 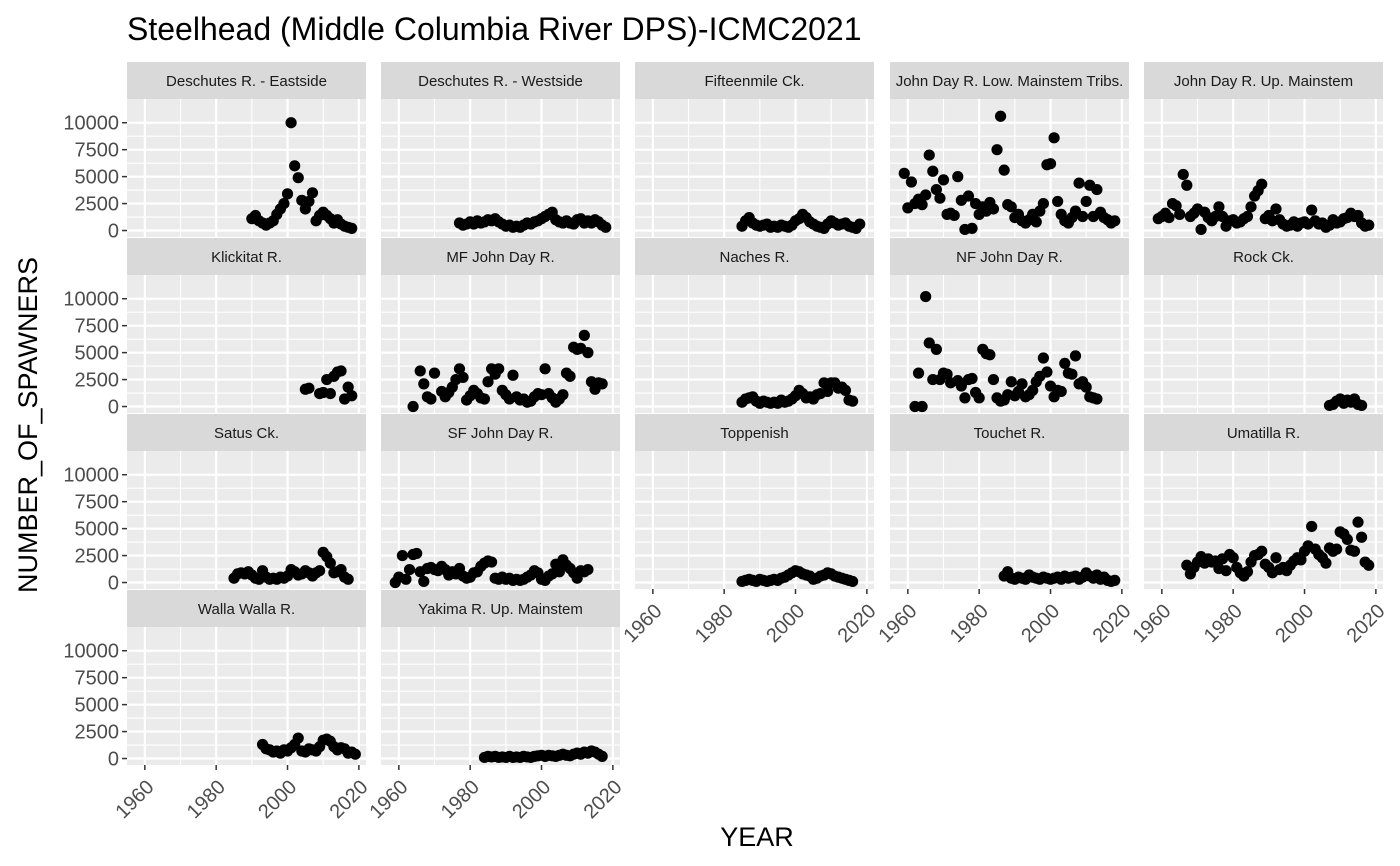 What do you see at coordinates (214, 504) in the screenshot?
I see `facet-panel: Satus Ck. 0 2500 5000 7500 10000` at bounding box center [214, 504].